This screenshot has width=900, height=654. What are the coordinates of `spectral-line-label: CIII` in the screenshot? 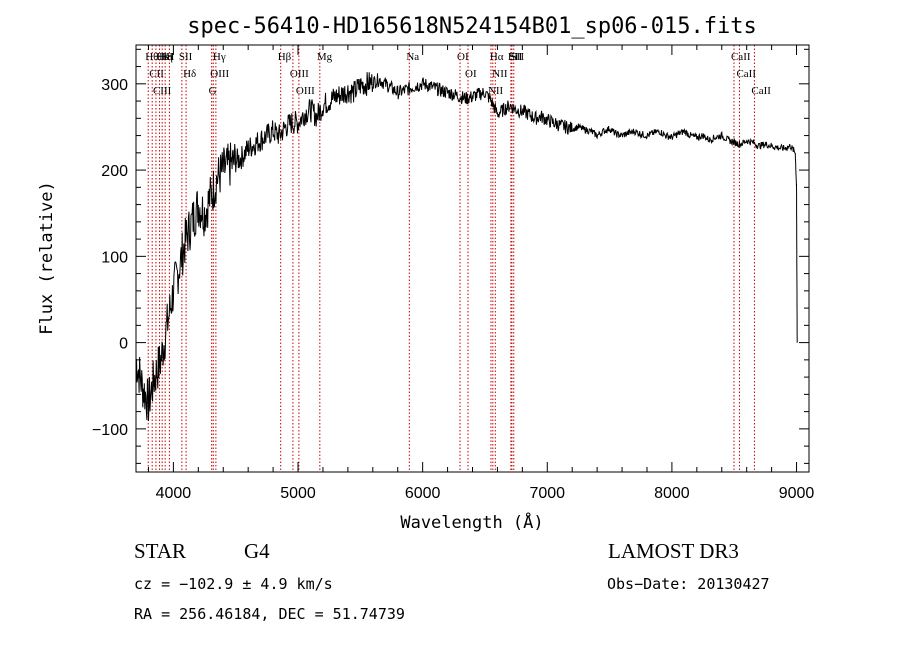 It's located at (162, 91).